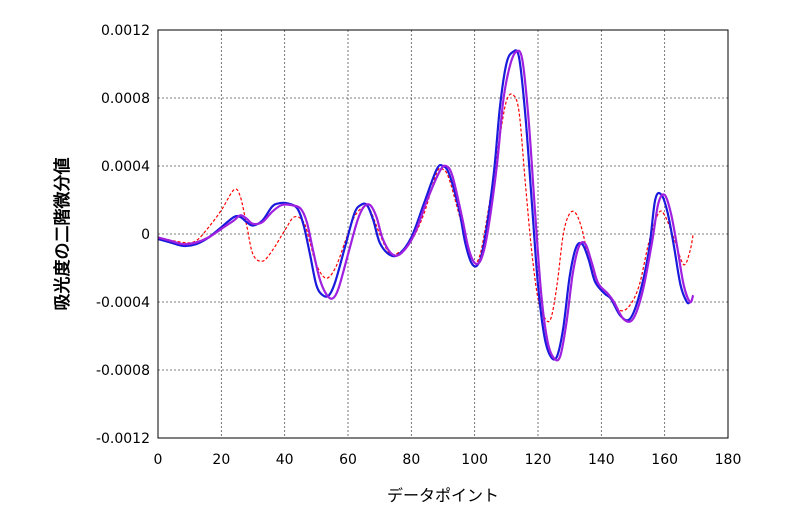  What do you see at coordinates (125, 31) in the screenshot?
I see `y-tick-label: 0.0012` at bounding box center [125, 31].